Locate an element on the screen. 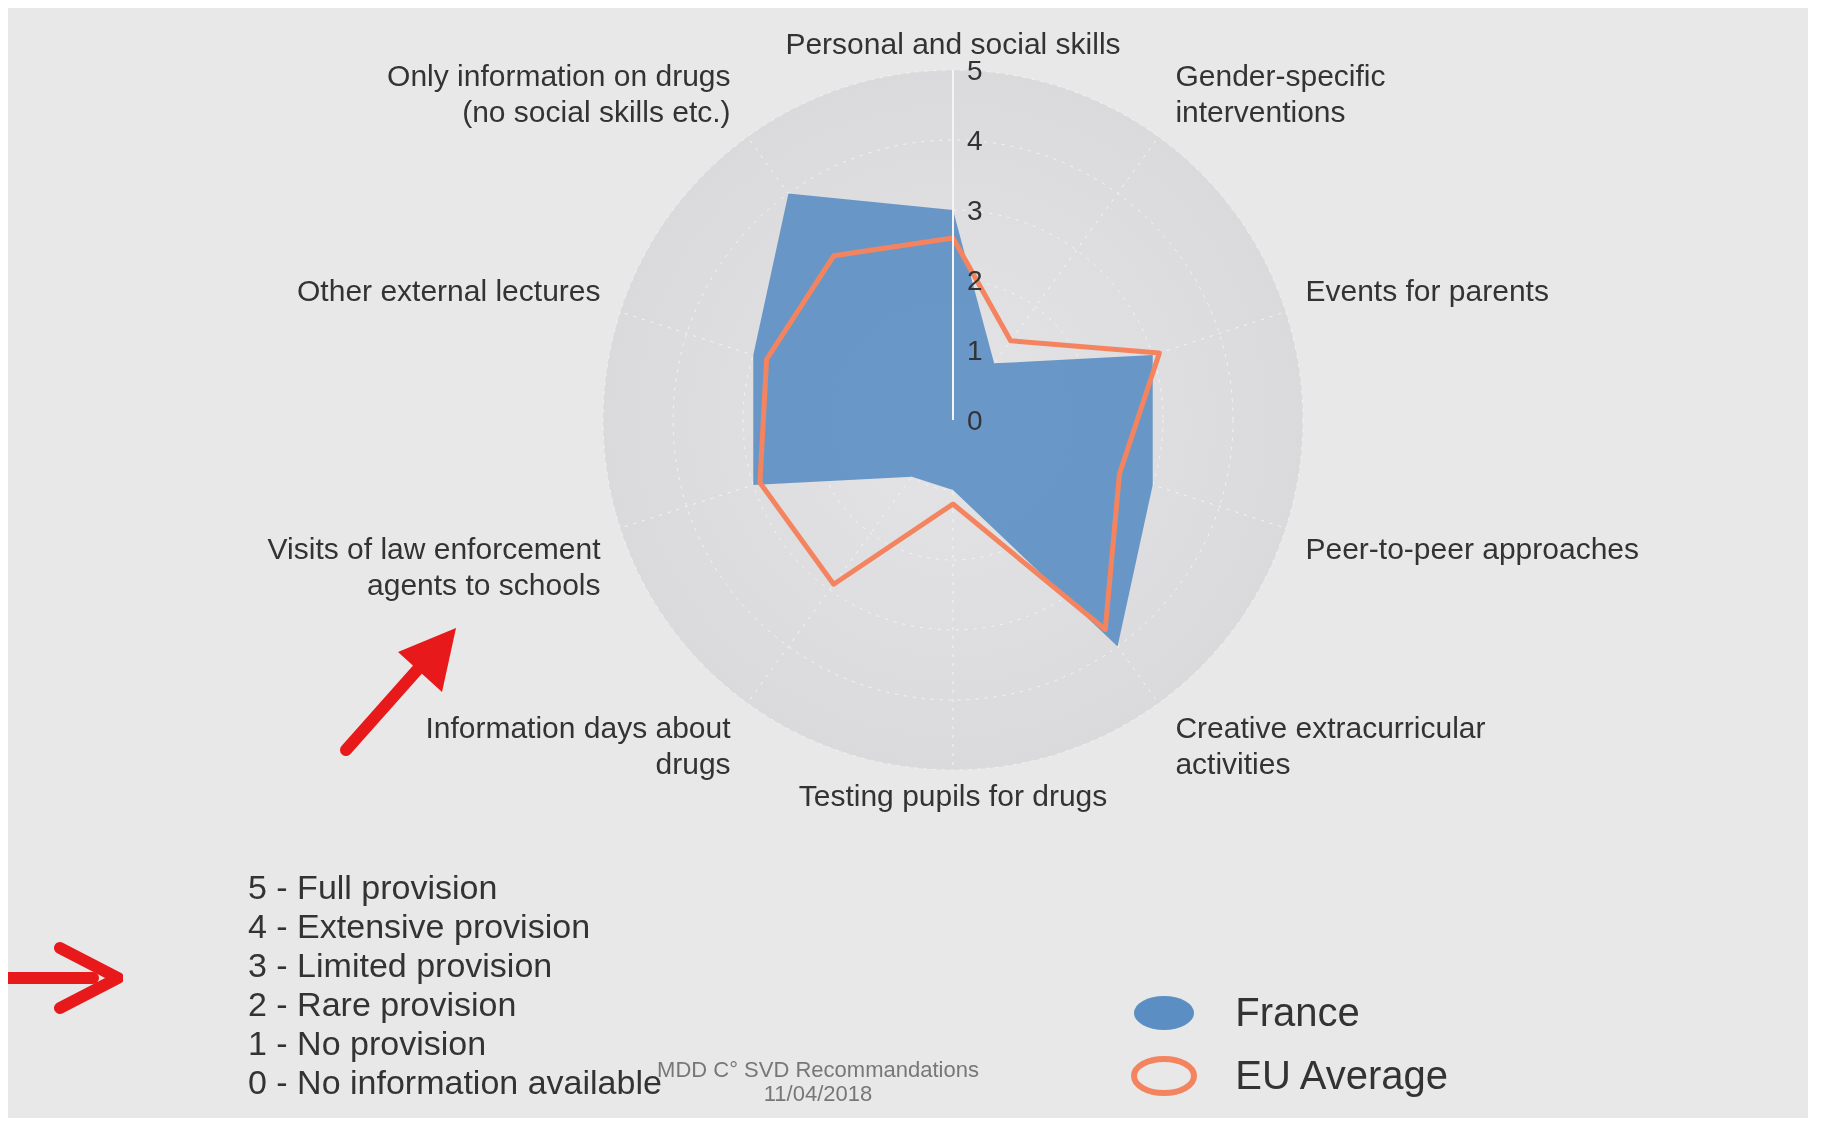 The width and height of the screenshot is (1823, 1135). y-tick-label: 3 is located at coordinates (975, 210).